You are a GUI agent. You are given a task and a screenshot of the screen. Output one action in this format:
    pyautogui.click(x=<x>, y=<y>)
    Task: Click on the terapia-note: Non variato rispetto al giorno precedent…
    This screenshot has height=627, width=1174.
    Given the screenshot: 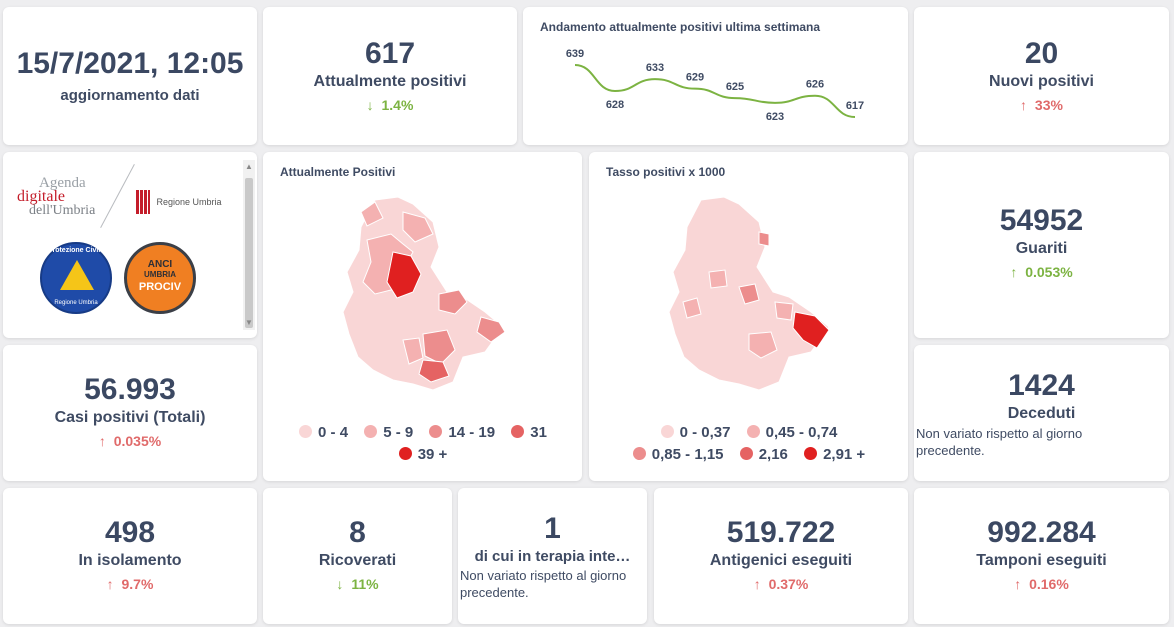 What is the action you would take?
    pyautogui.click(x=543, y=584)
    